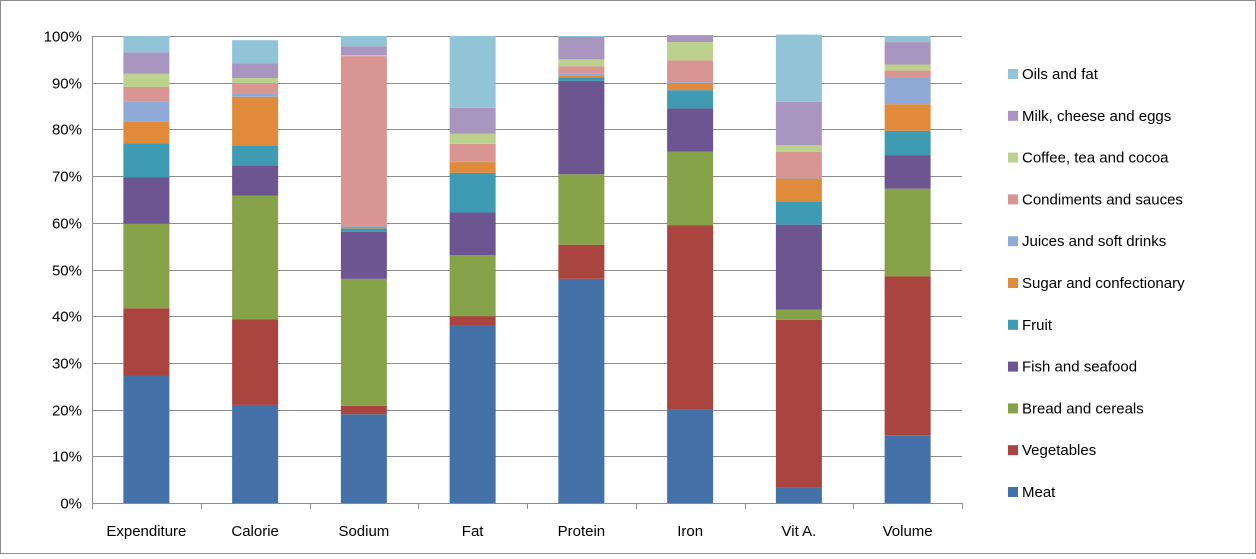 This screenshot has width=1256, height=559. Describe the element at coordinates (67, 84) in the screenshot. I see `y-tick-label: 90%` at that location.